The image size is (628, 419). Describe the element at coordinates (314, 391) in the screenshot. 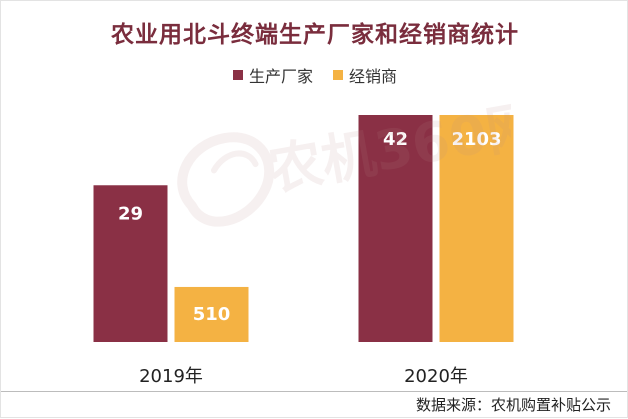

I see `bottom-rule` at that location.